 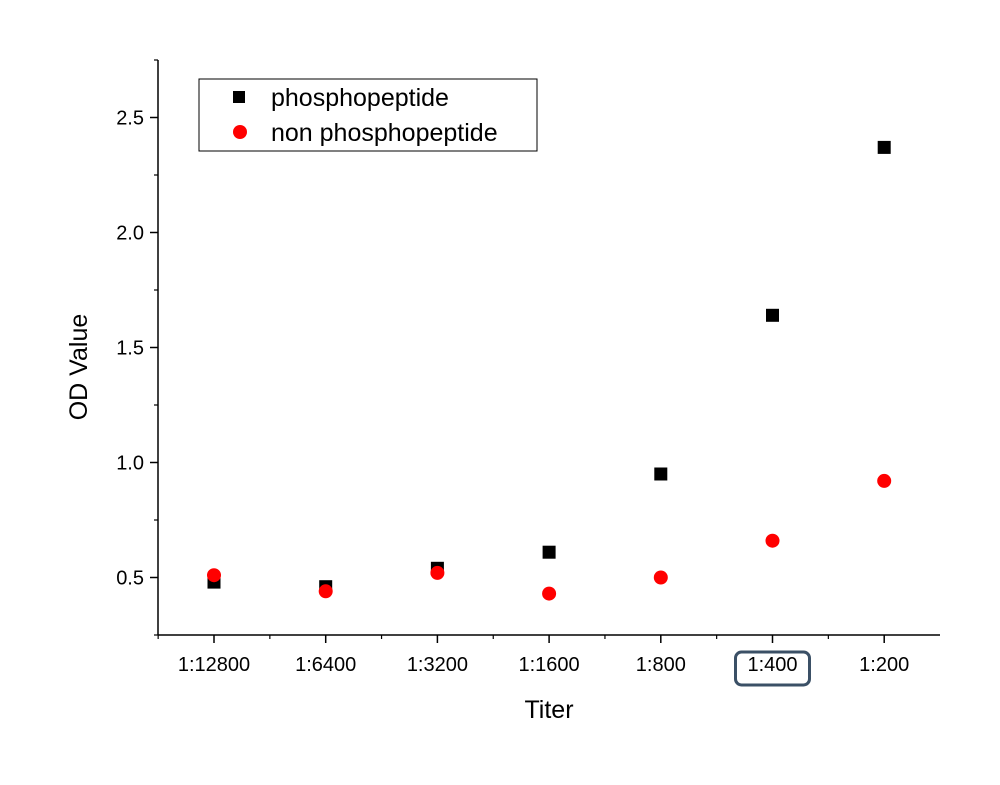 I want to click on highlight-box, so click(x=772, y=668).